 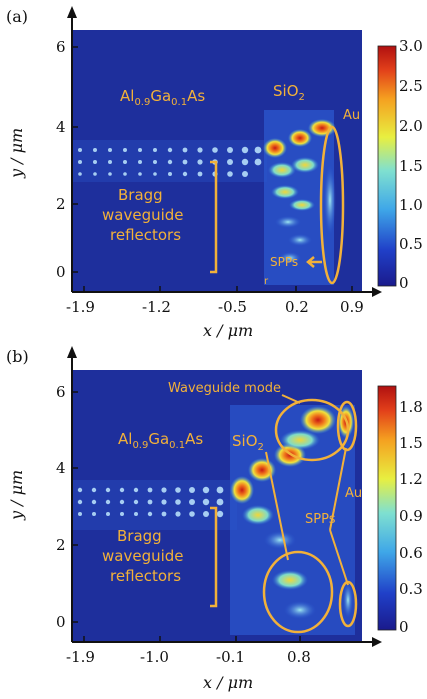 What do you see at coordinates (61, 204) in the screenshot?
I see `panel-a-ytick-2: 2` at bounding box center [61, 204].